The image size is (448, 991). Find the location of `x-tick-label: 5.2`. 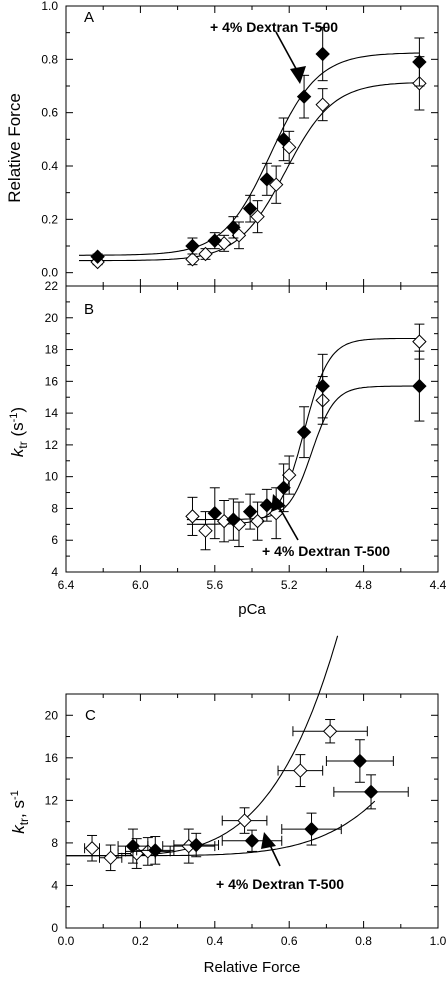

x-tick-label: 5.2 is located at coordinates (289, 585).